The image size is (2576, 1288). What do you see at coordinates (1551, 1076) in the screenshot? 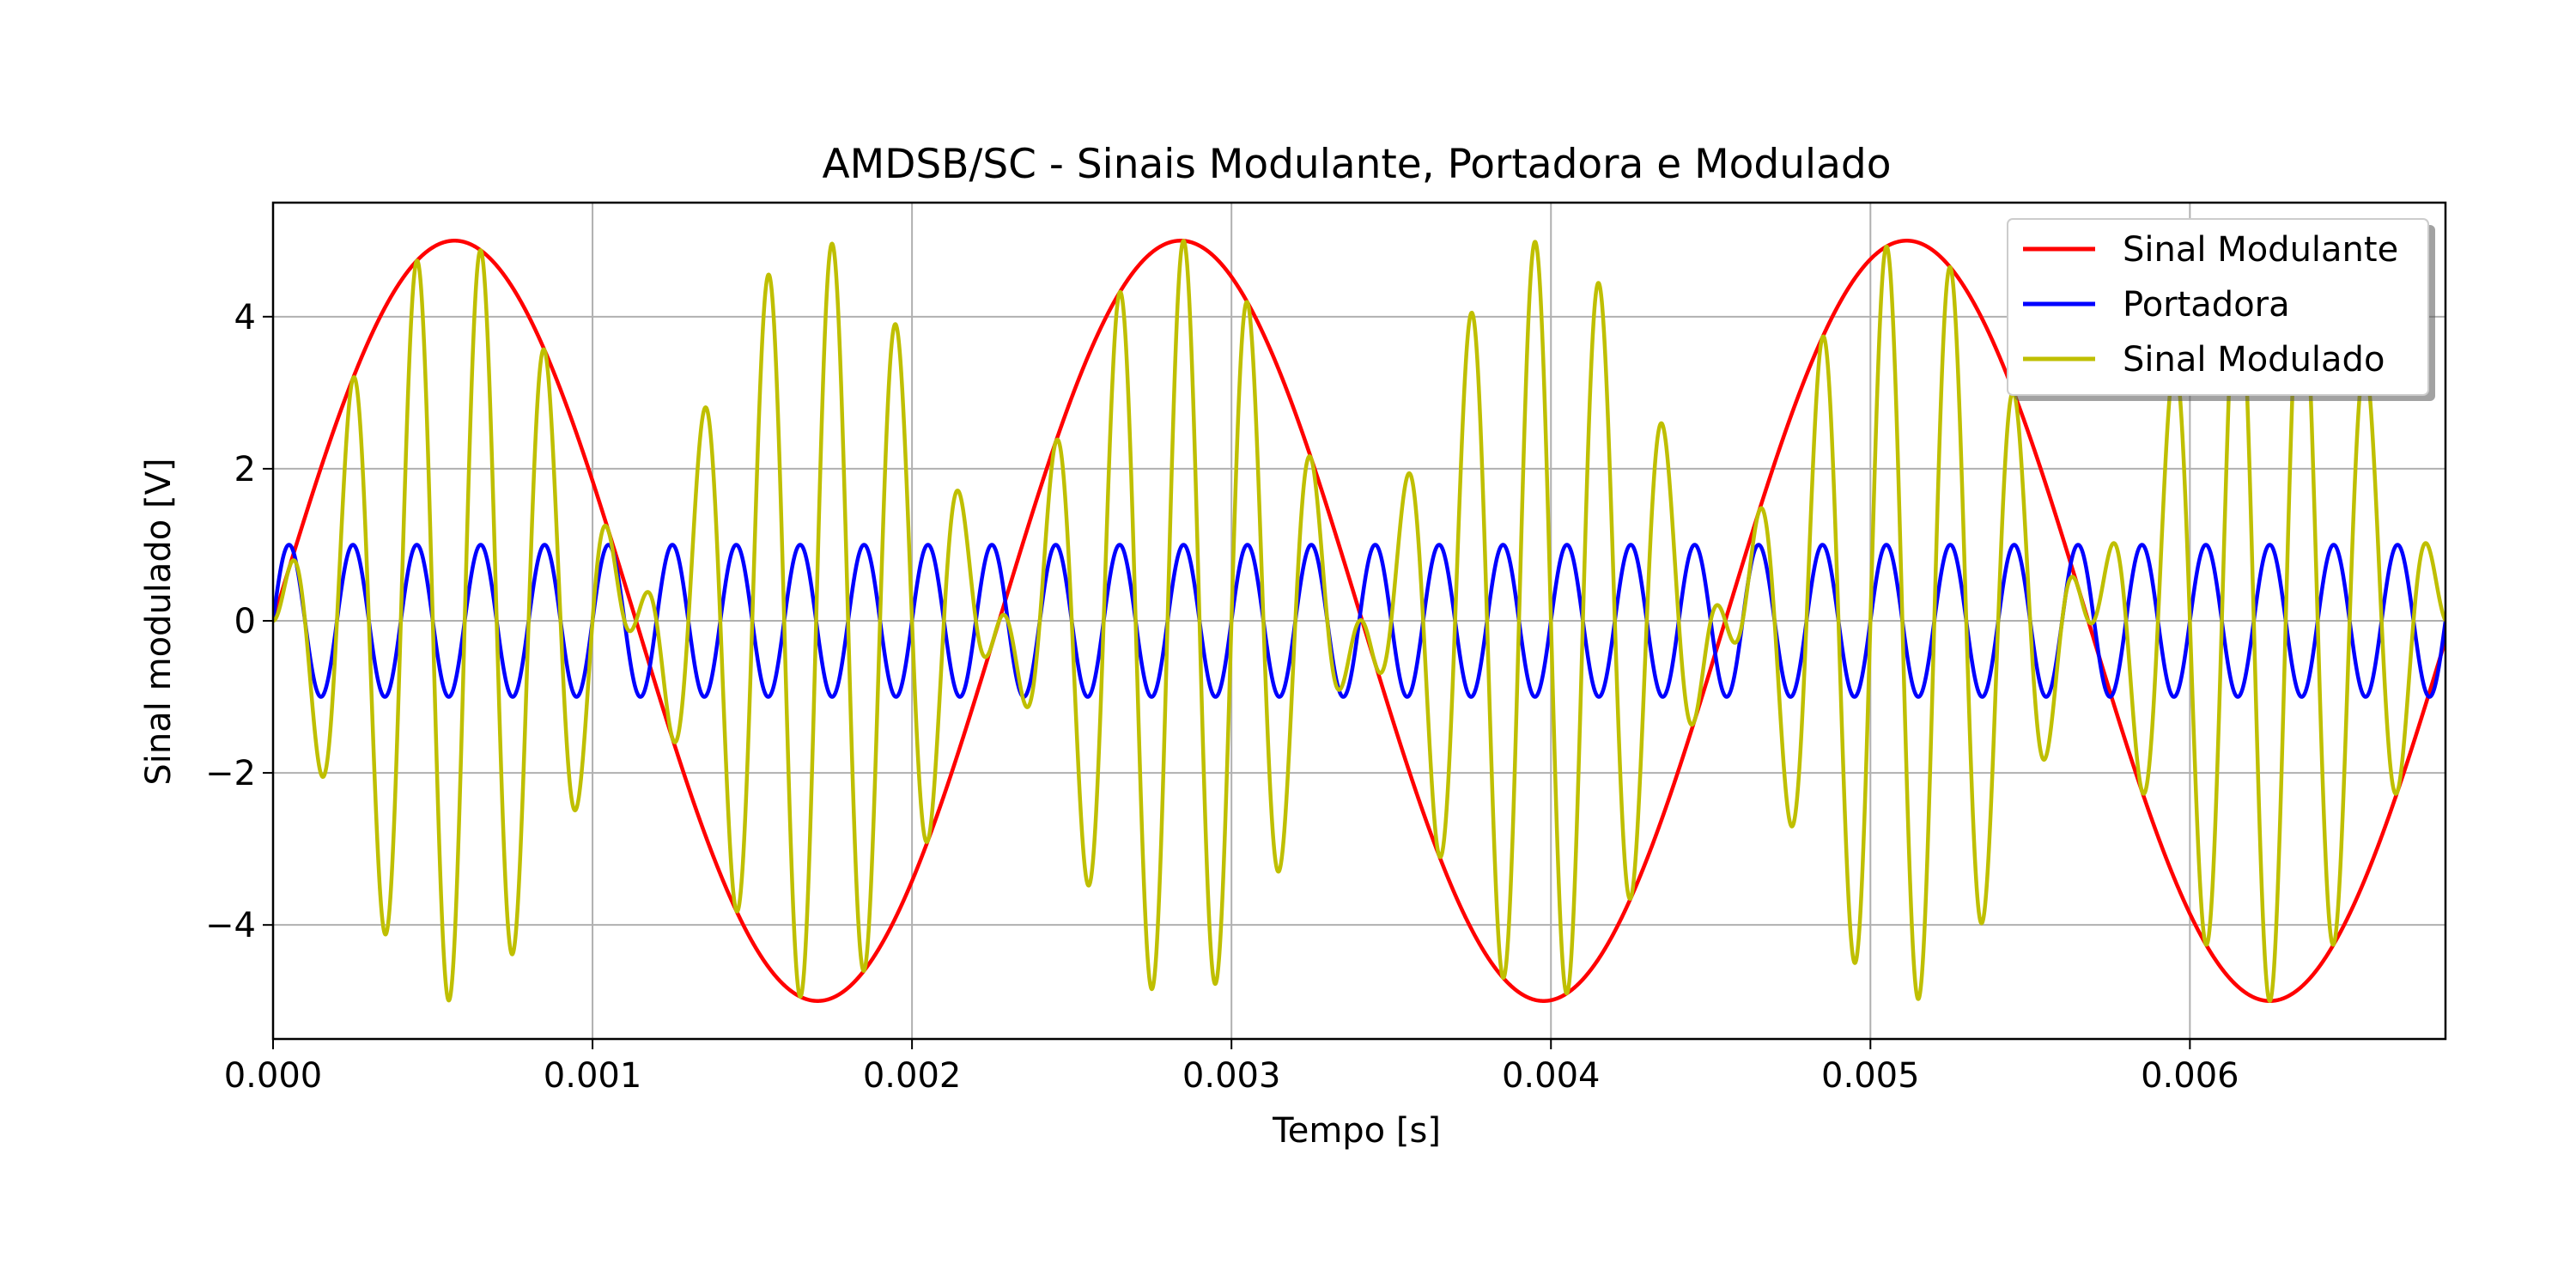
I see `x-tick-label: 0.004` at bounding box center [1551, 1076].